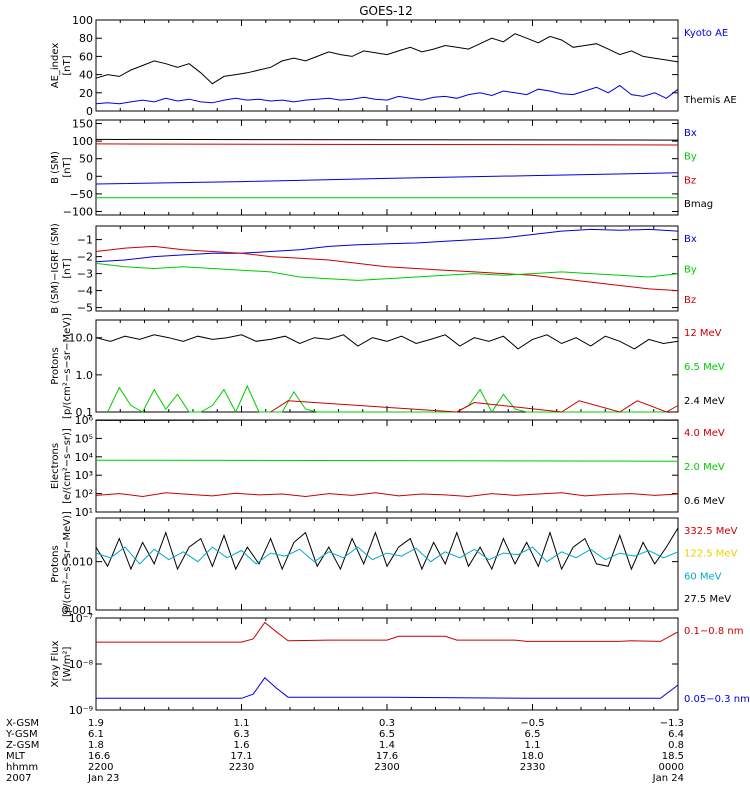 The image size is (750, 800). What do you see at coordinates (387, 59) in the screenshot?
I see `panel-0-series-themis-ae` at bounding box center [387, 59].